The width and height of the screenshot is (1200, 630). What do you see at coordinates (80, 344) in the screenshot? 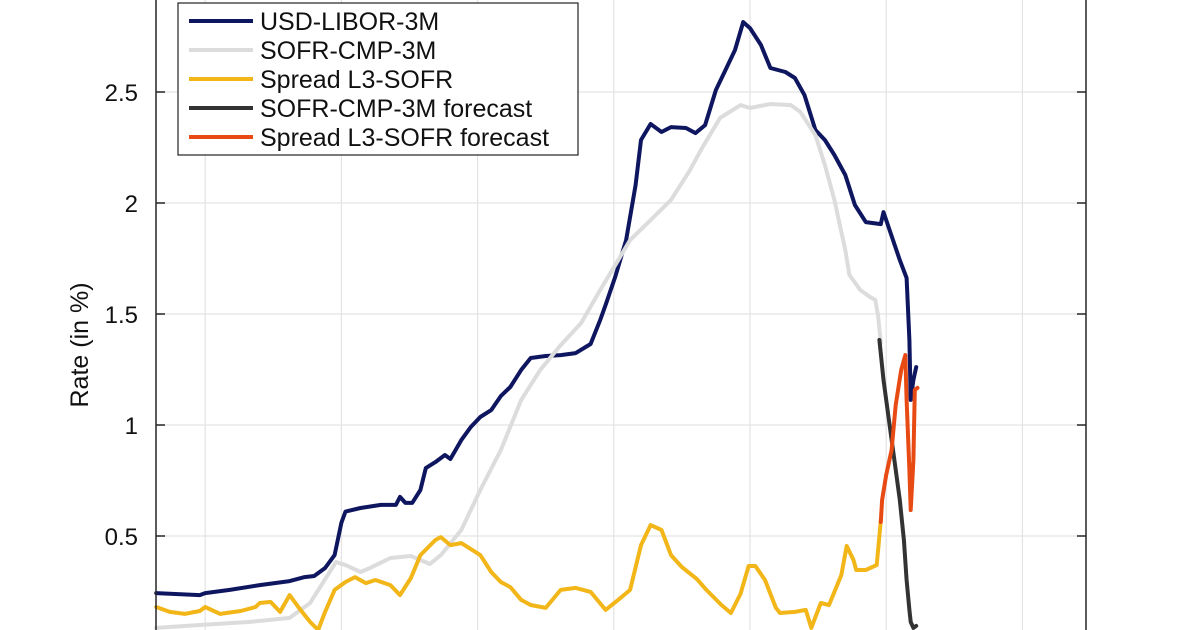
I see `y-axis-title: Rate (in %)` at bounding box center [80, 344].